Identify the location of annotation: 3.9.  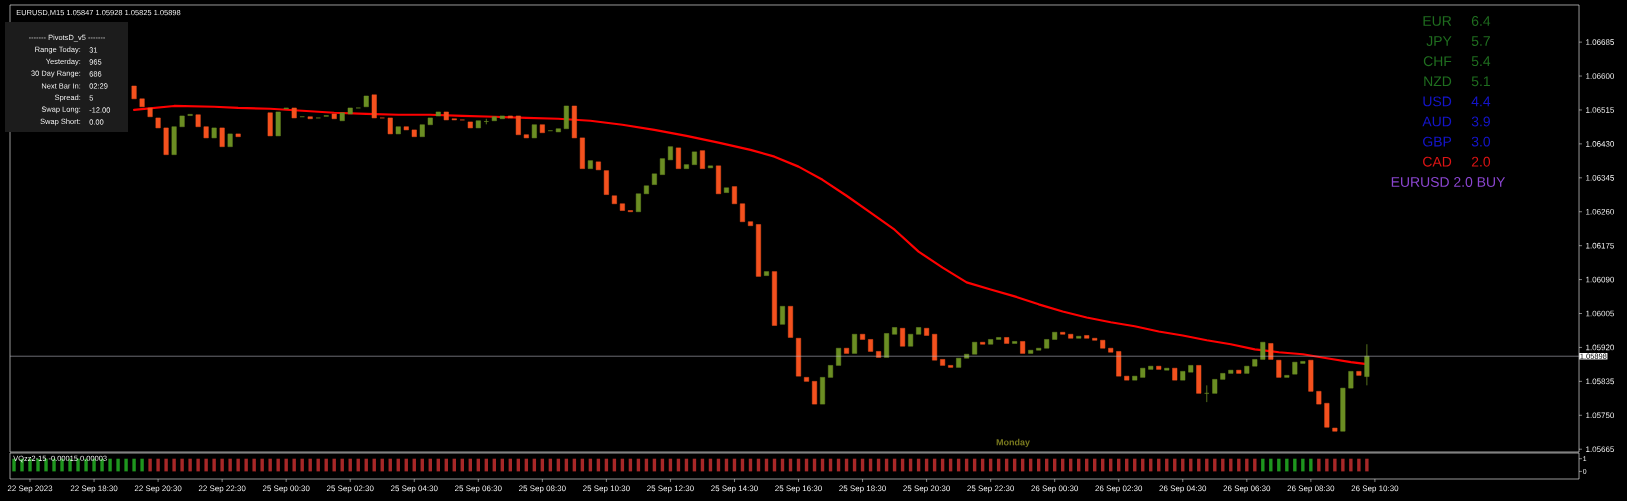
(1480, 121).